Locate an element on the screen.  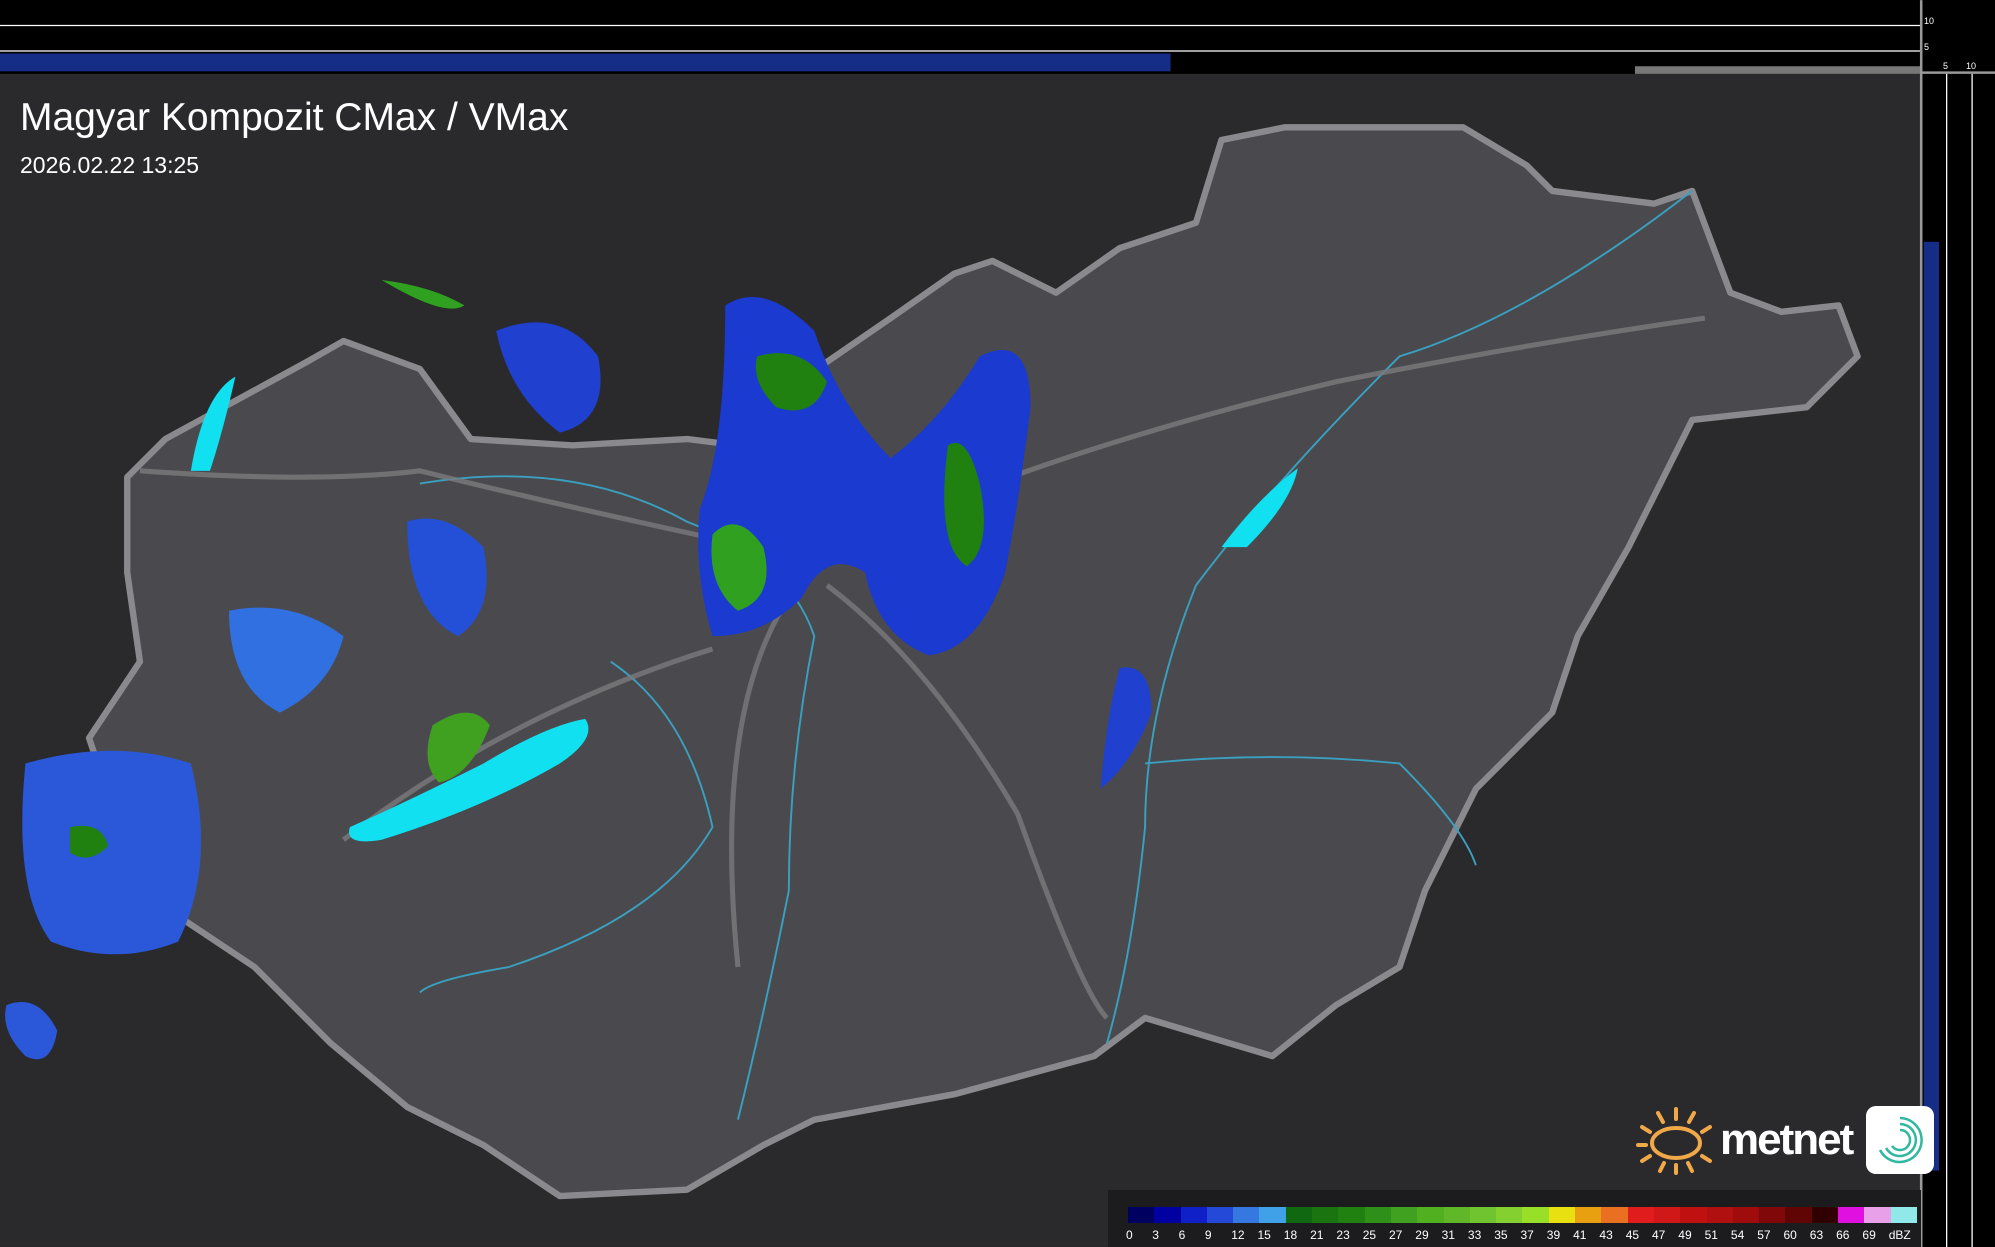
scale-label: 54 is located at coordinates (1737, 1235).